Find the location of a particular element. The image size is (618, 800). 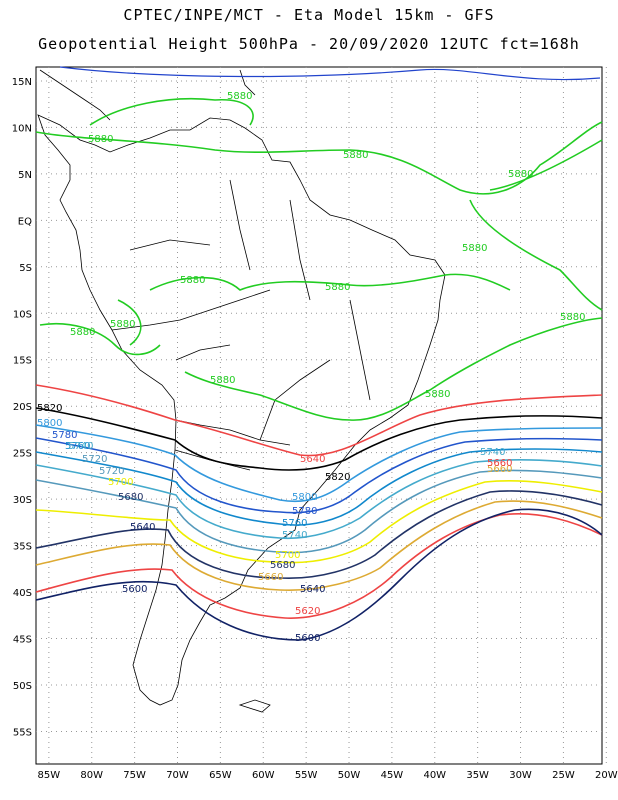

lat-tick-label: 20S is located at coordinates (22, 407).